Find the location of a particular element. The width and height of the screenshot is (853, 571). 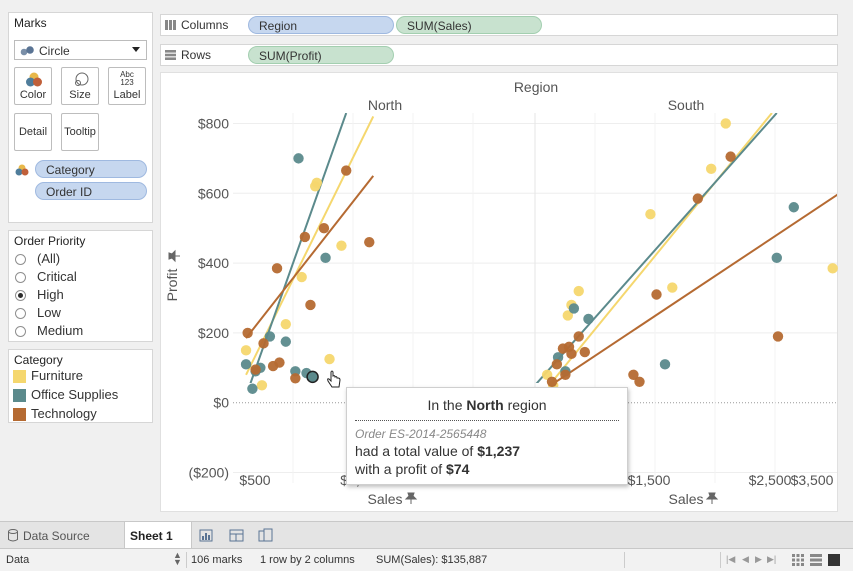

label-button: Abc 123 Label is located at coordinates (127, 86).